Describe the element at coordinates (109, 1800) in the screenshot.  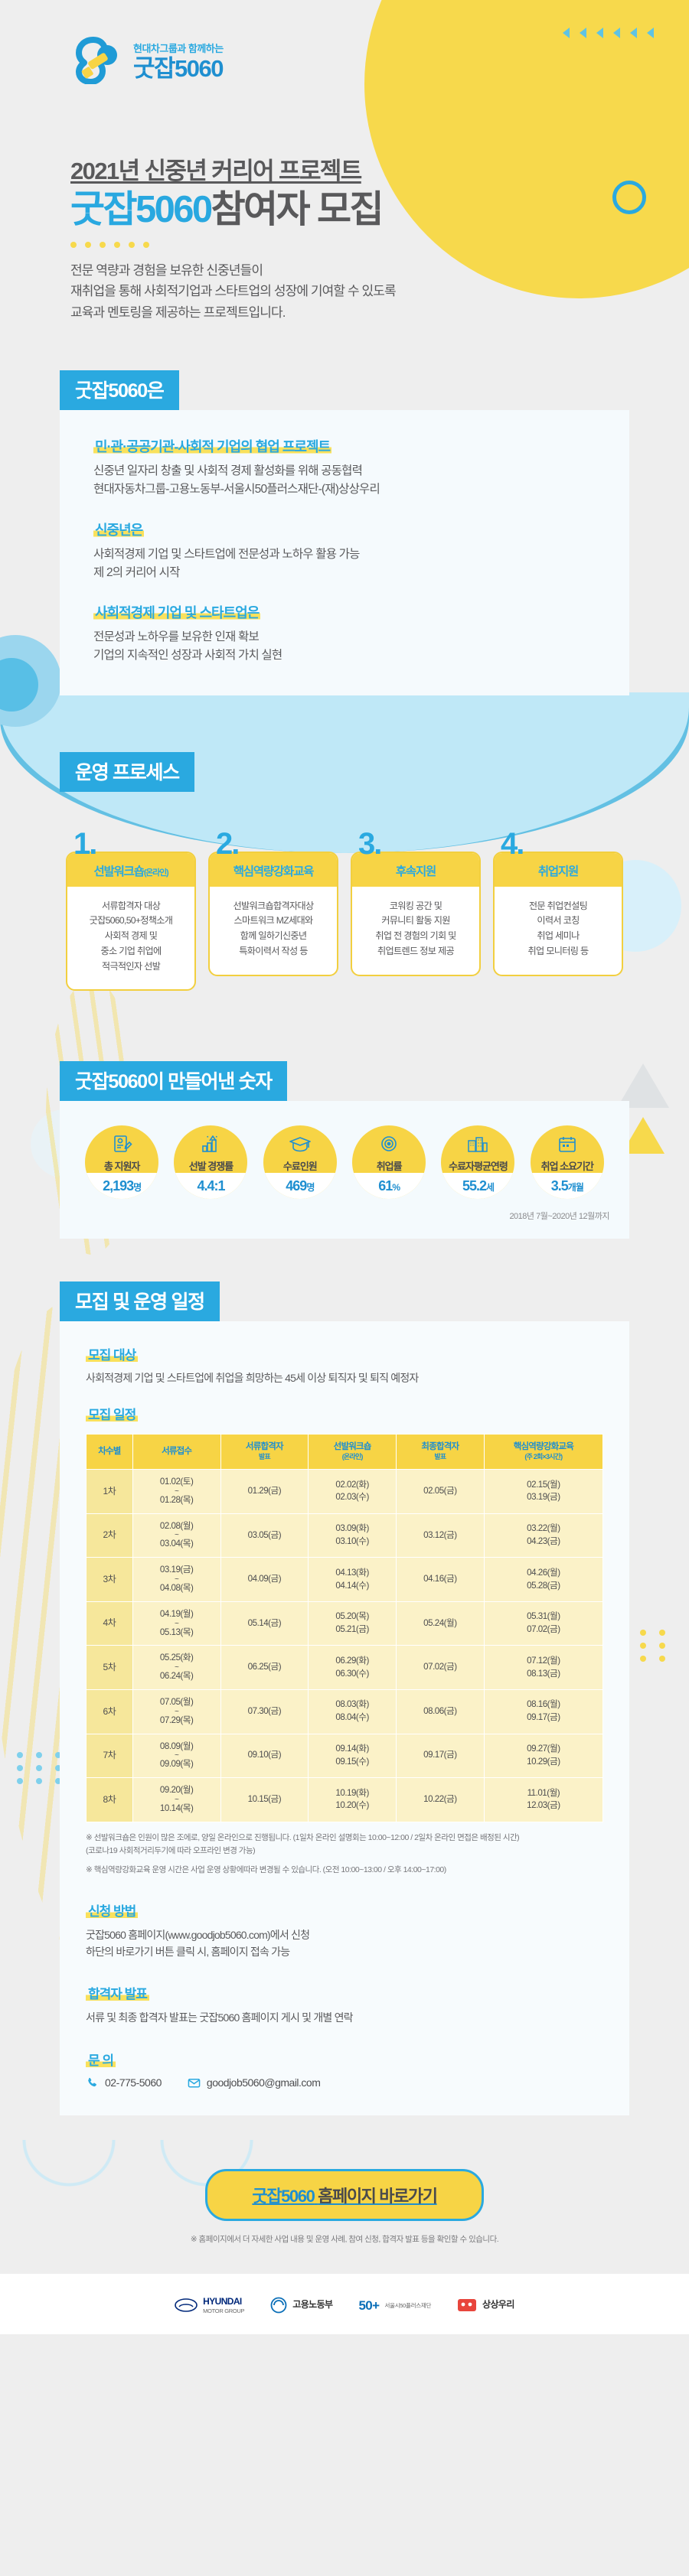
I see `table-cell: 8차` at that location.